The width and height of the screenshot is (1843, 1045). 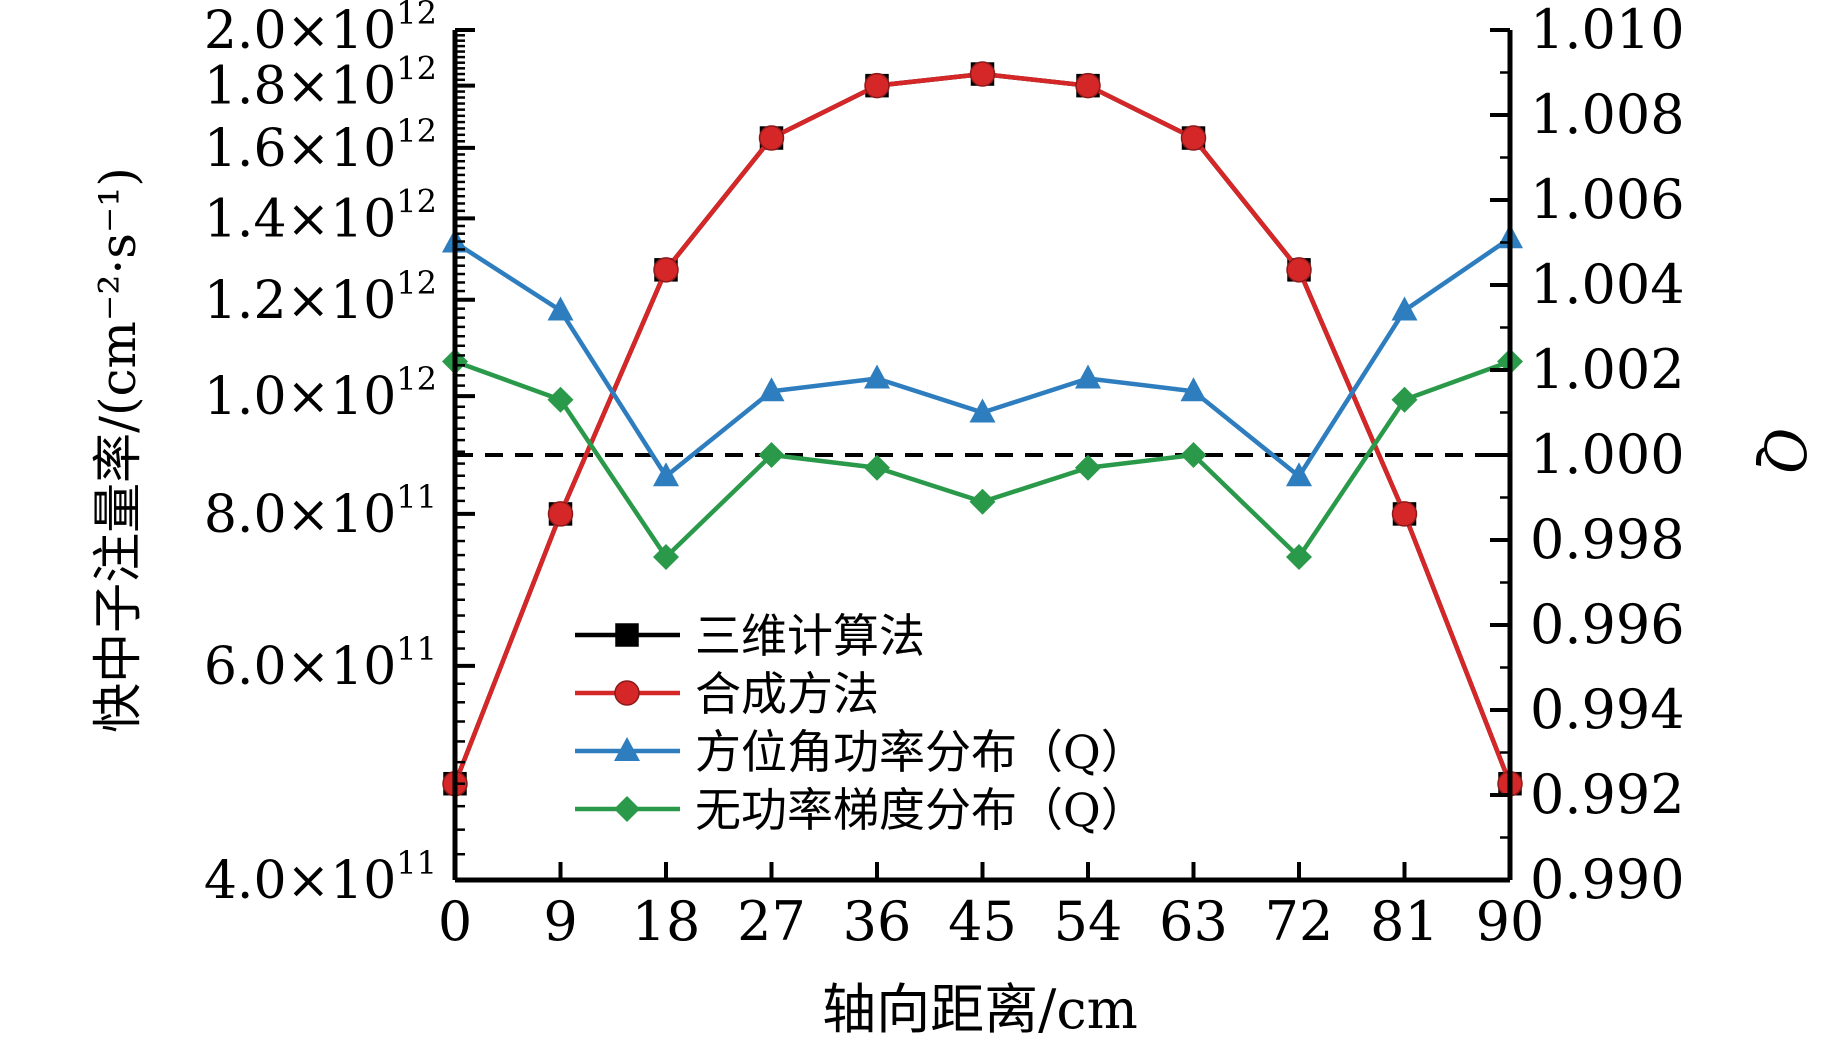 I want to click on legend-label: 三维计算法, so click(x=810, y=636).